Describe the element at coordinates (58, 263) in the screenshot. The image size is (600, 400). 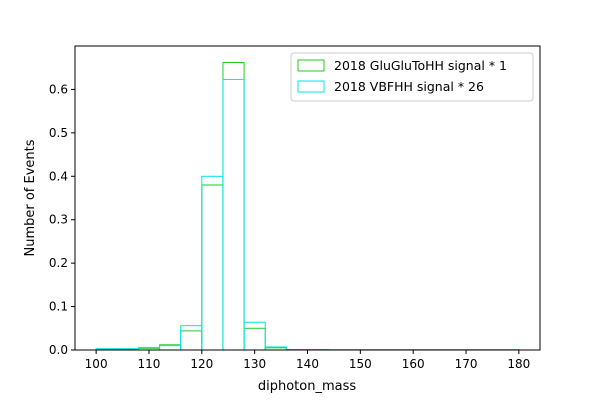
I see `y-tick-label: 0.2` at that location.